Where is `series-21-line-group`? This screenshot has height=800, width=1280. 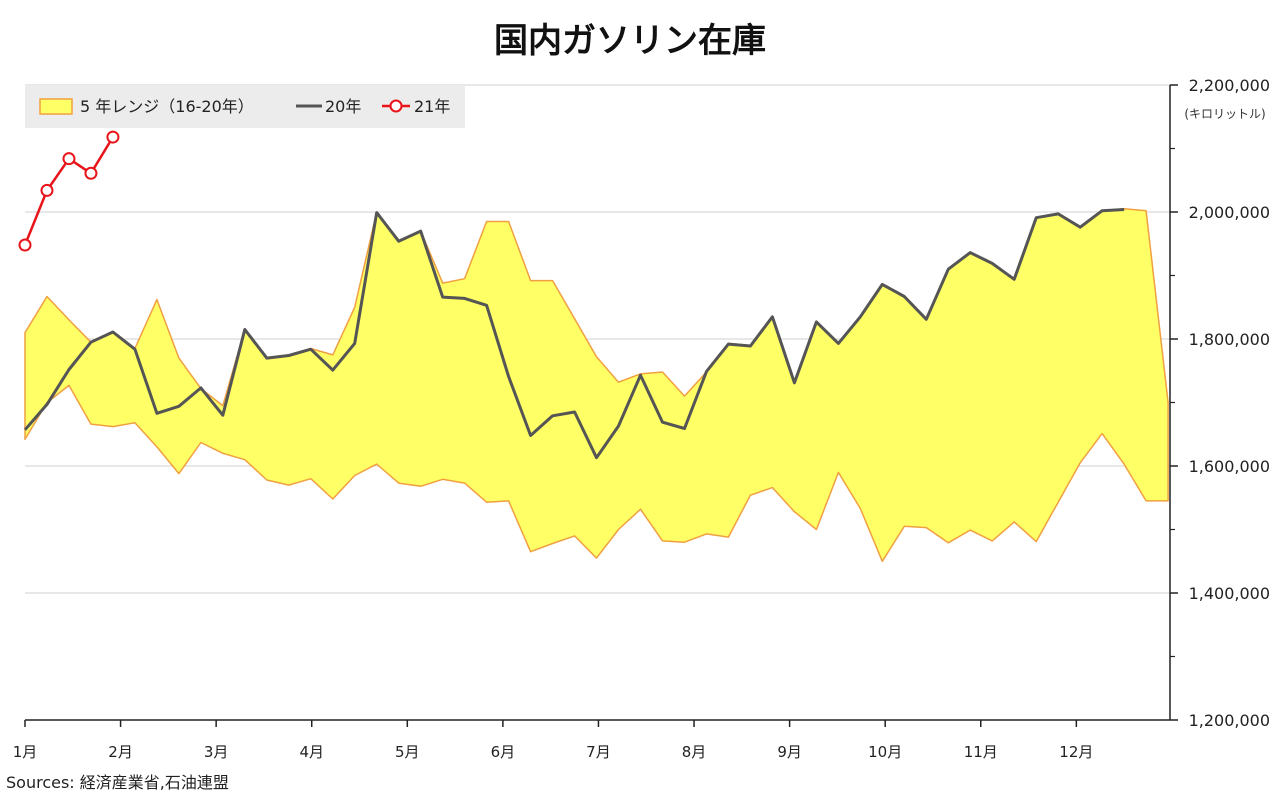
series-21-line-group is located at coordinates (69, 191).